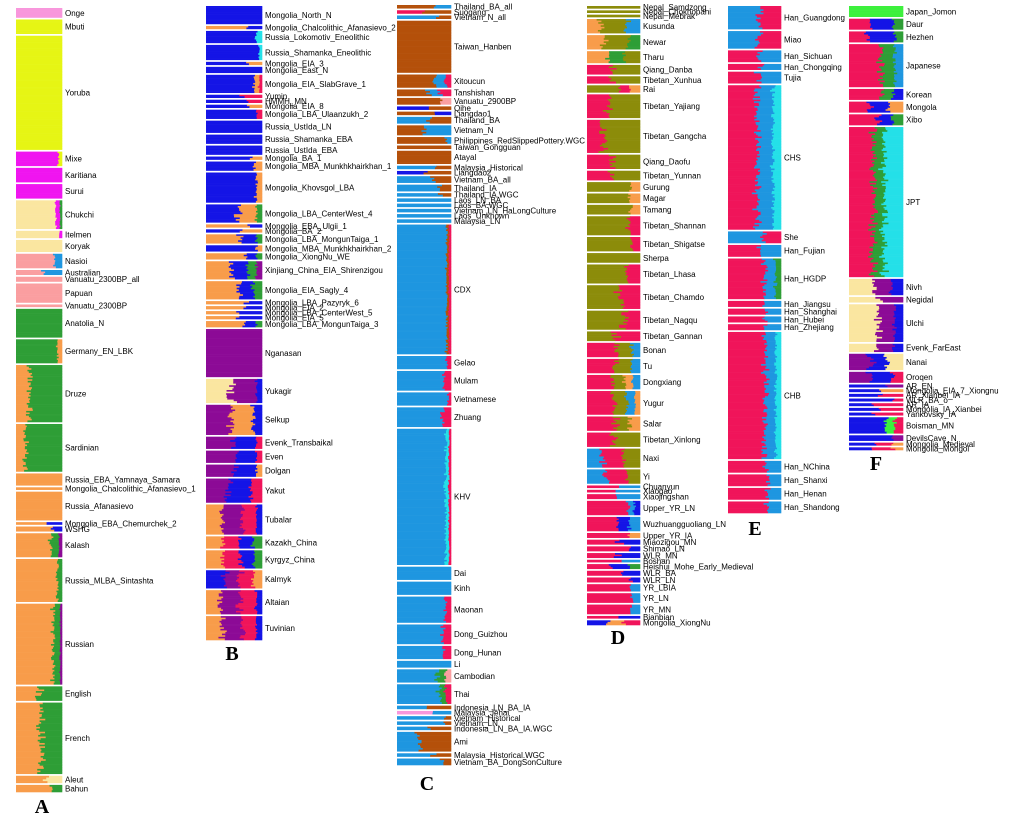 The image size is (1024, 819). Describe the element at coordinates (793, 77) in the screenshot. I see `population-label: Tujia` at that location.